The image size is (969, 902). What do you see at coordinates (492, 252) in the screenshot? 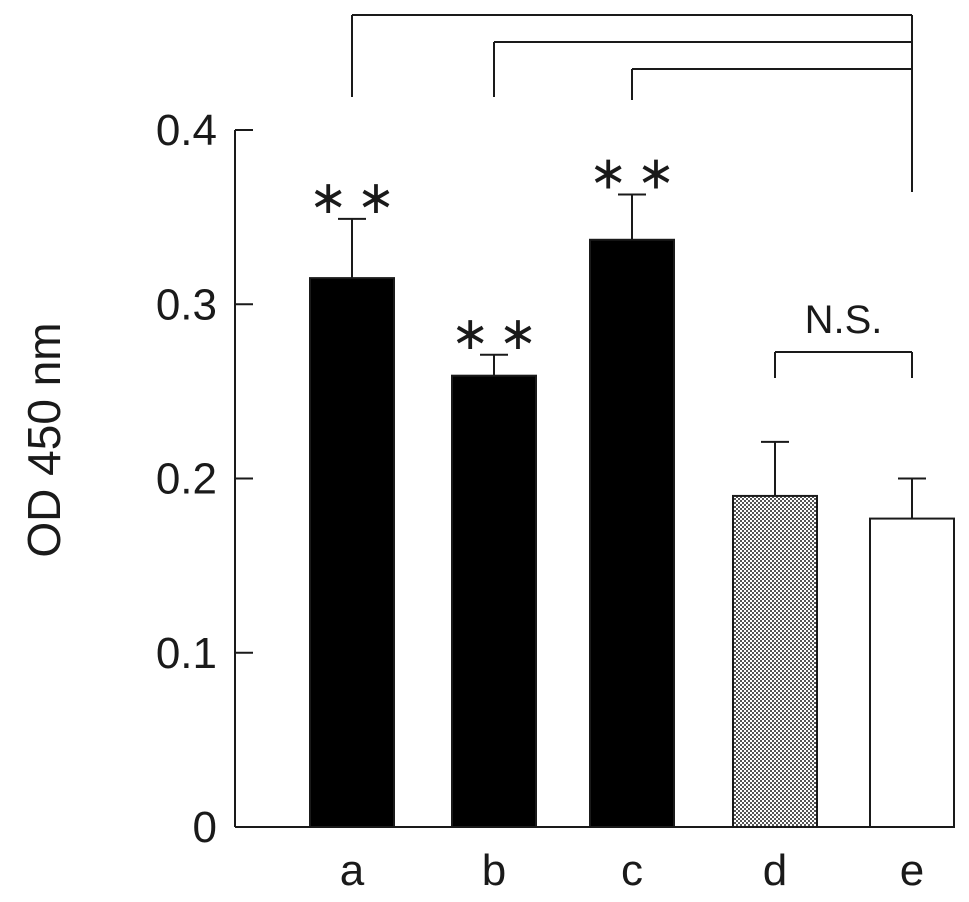
I see `significance-marks: ∗ ∗ ∗ ∗ ∗ ∗` at bounding box center [492, 252].